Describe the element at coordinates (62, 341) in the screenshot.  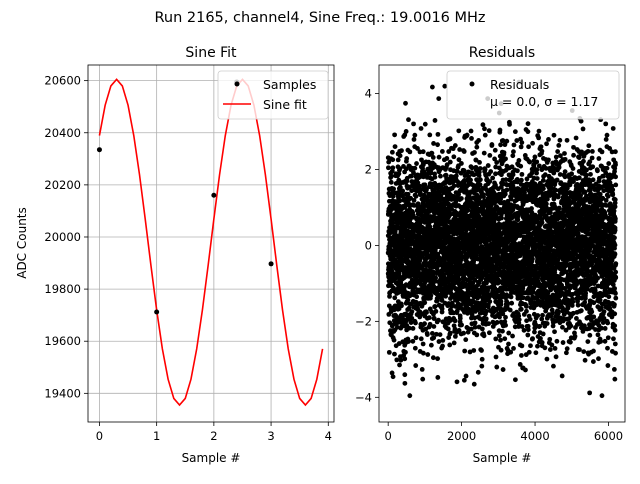
I see `y-tick-label: 19600` at that location.